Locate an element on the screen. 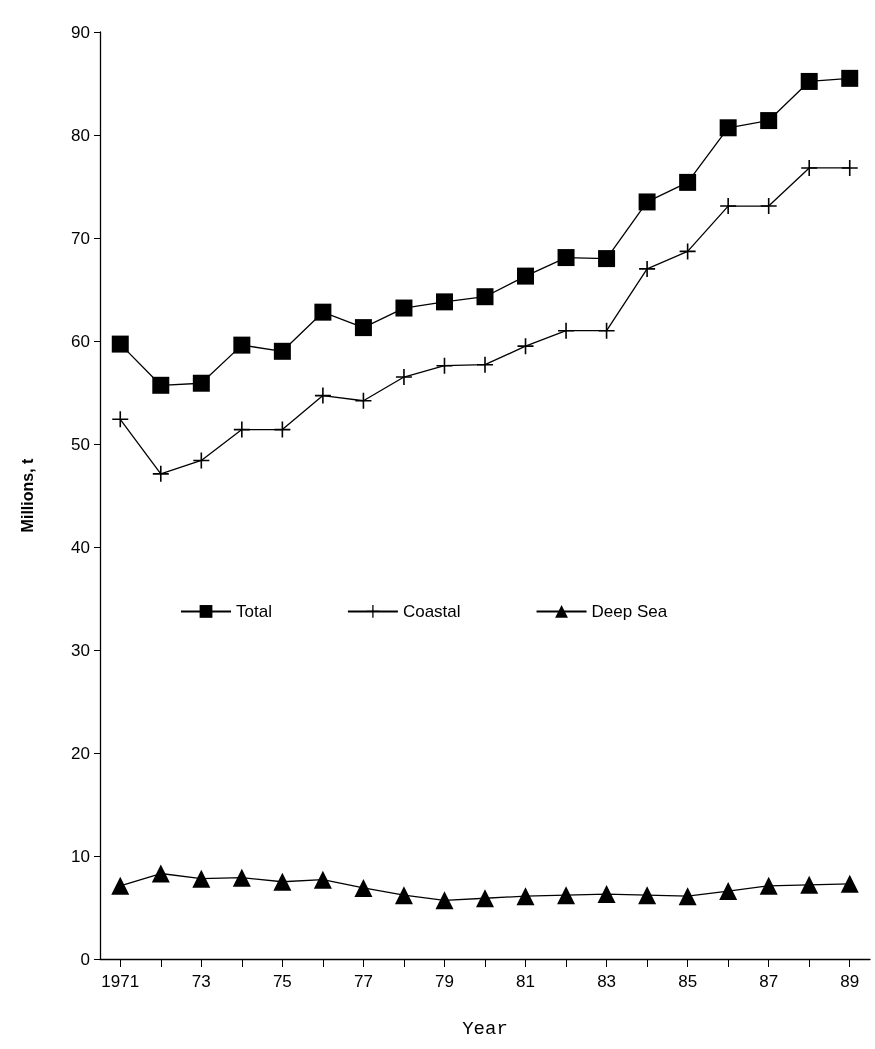  x-tick-label: 1971 is located at coordinates (120, 981).